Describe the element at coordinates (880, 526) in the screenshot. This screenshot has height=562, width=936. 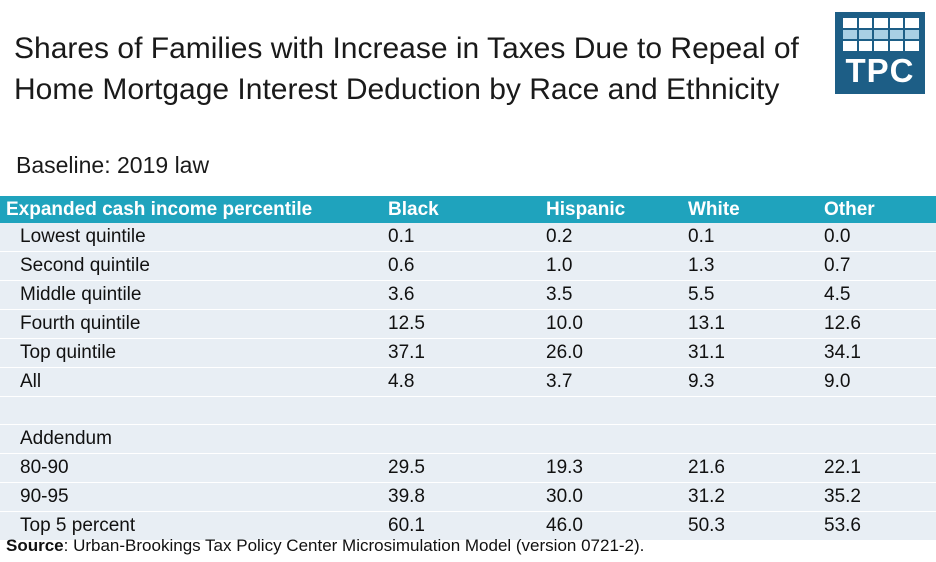
I see `cell-other: 53.6` at that location.